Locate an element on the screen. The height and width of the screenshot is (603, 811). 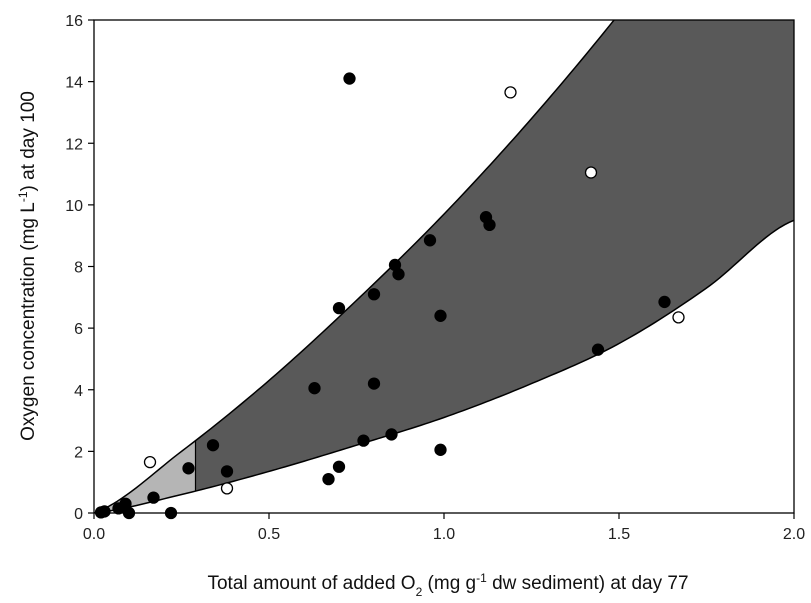
y-tick-label: 10 is located at coordinates (74, 206).